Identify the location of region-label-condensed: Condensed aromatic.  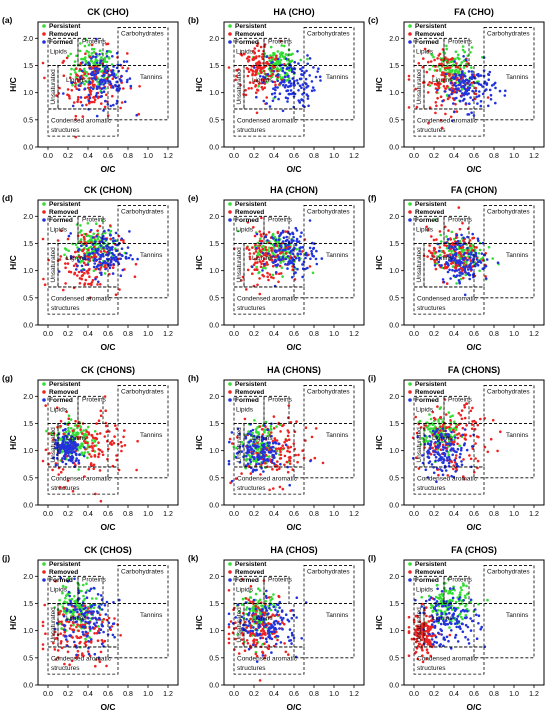
(447, 121).